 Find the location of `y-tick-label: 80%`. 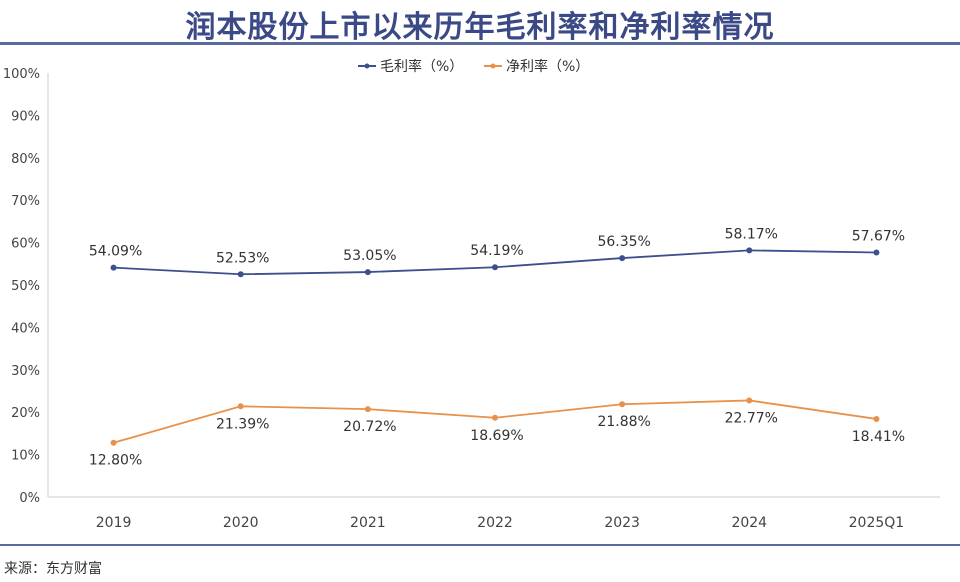

y-tick-label: 80% is located at coordinates (25, 159).